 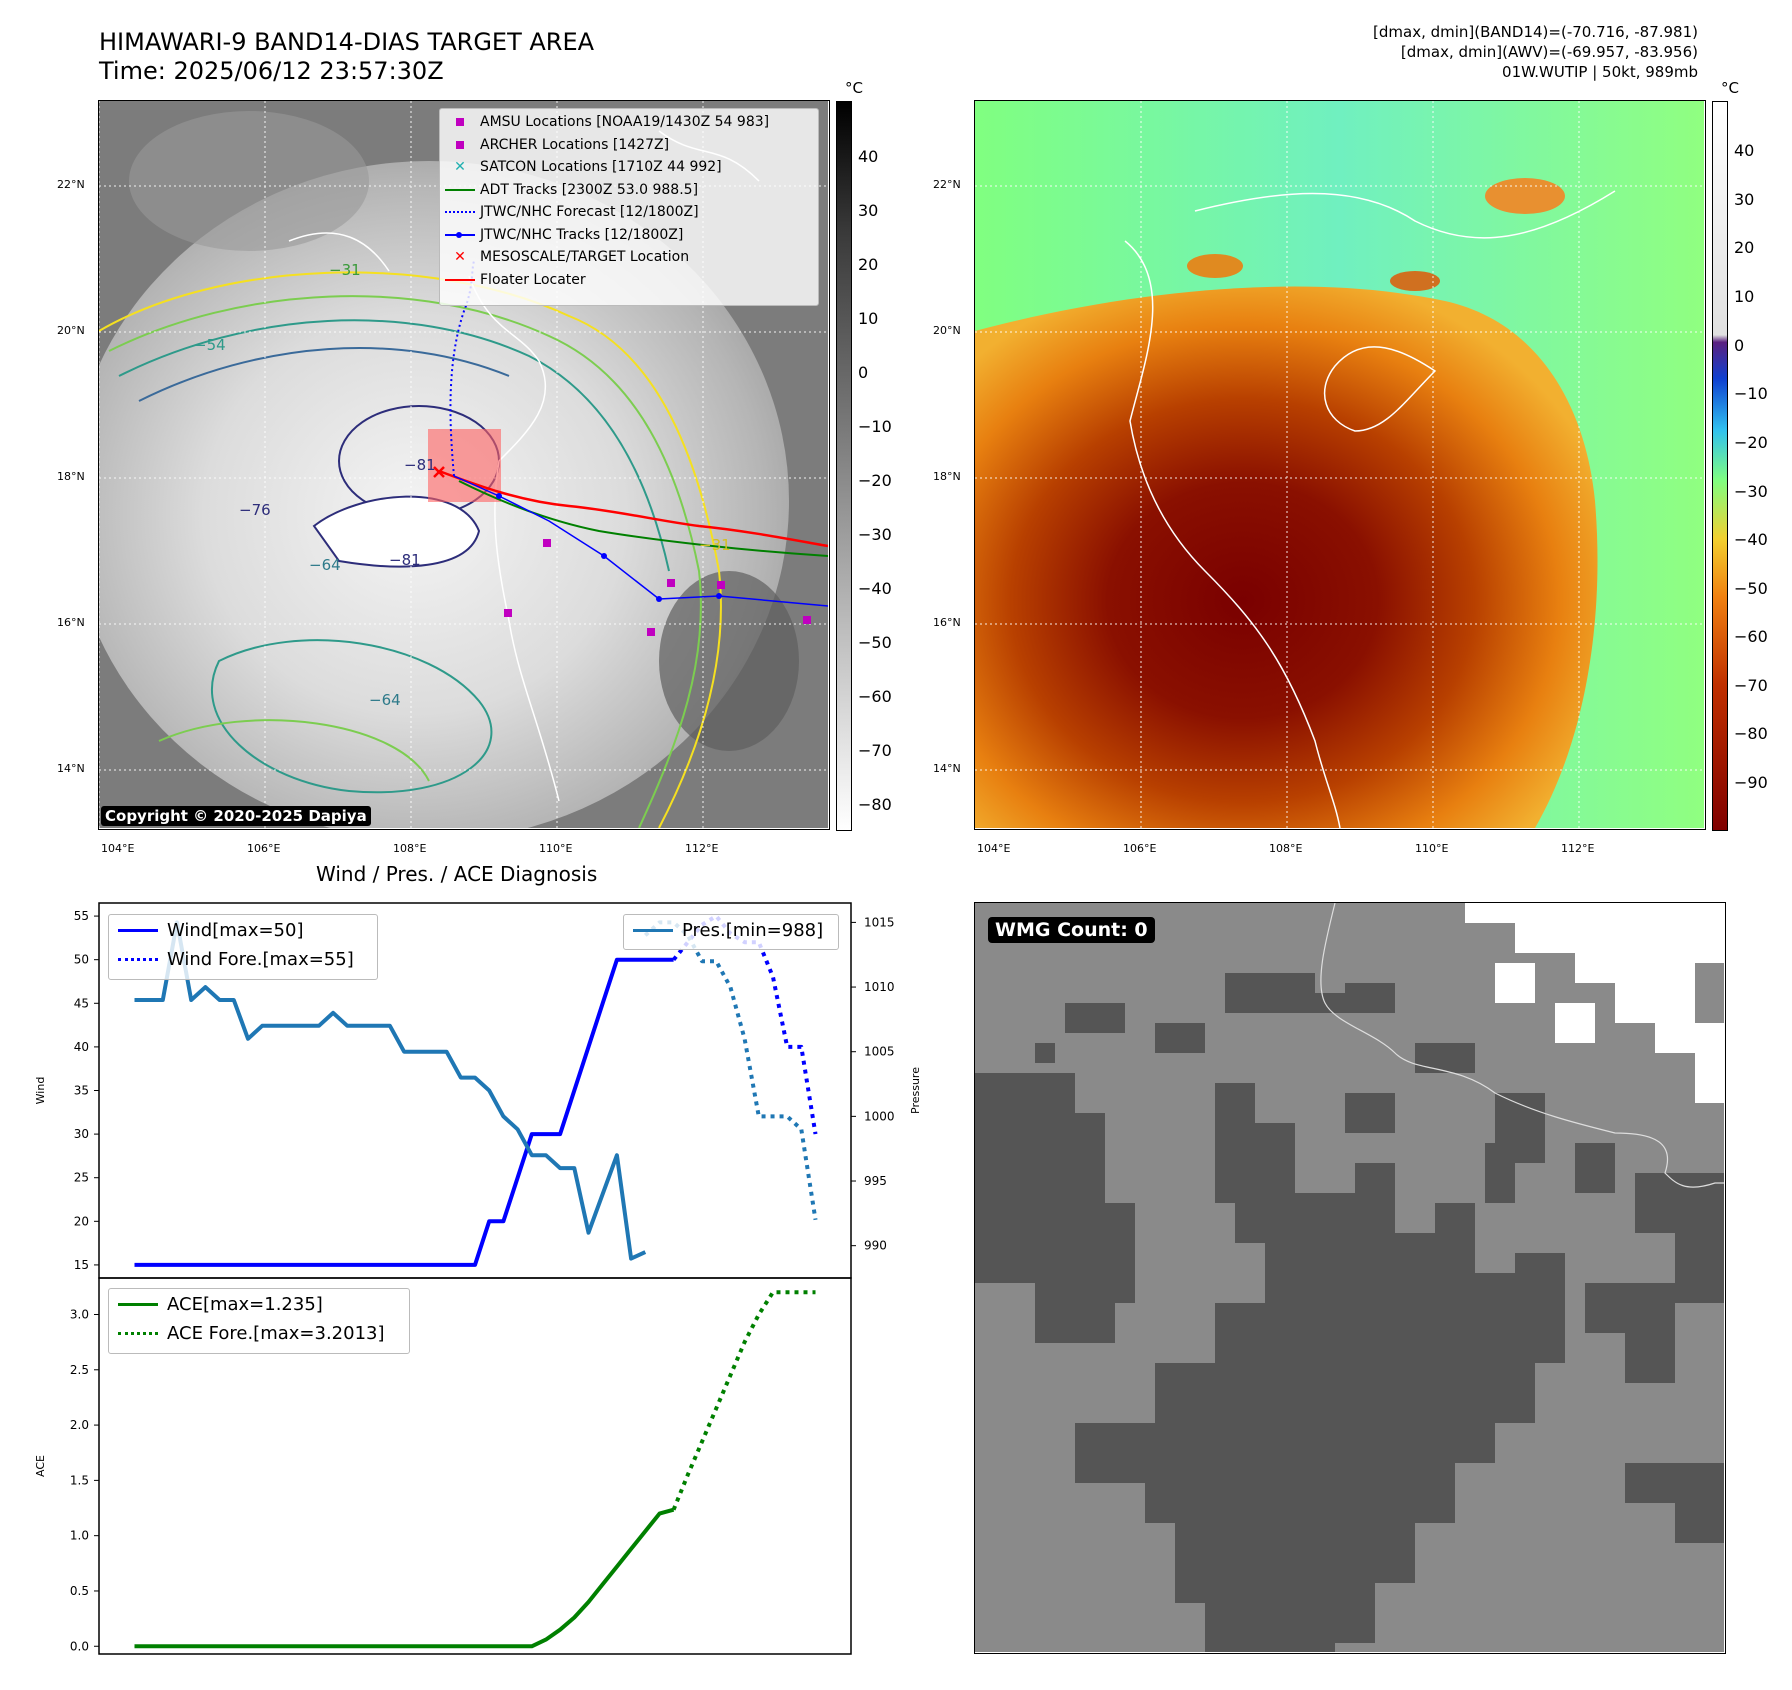 What do you see at coordinates (915, 1090) in the screenshot?
I see `y-right-axis-label: Pressure` at bounding box center [915, 1090].